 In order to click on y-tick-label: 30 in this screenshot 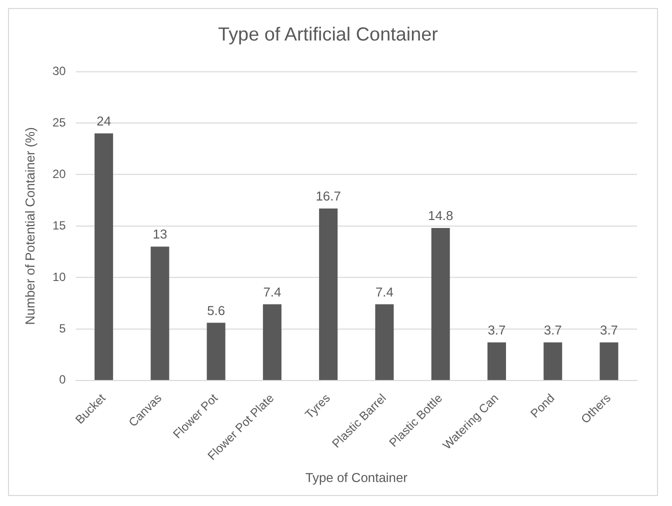, I will do `click(59, 71)`.